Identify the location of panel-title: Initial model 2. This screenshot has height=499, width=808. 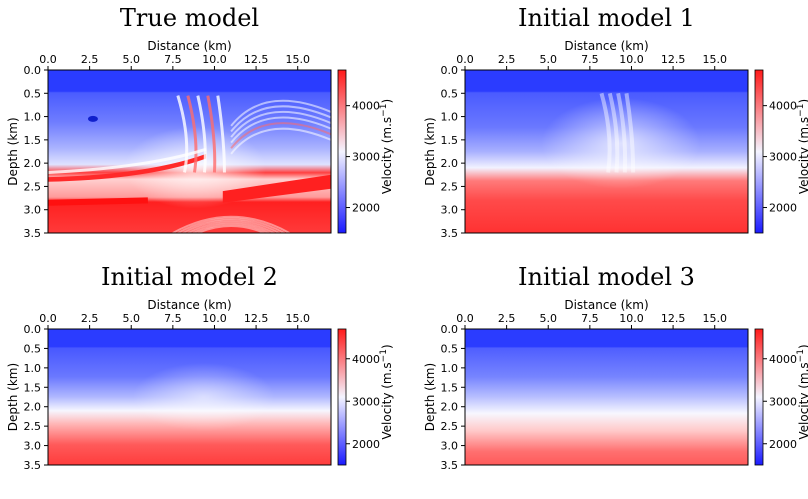
(189, 277).